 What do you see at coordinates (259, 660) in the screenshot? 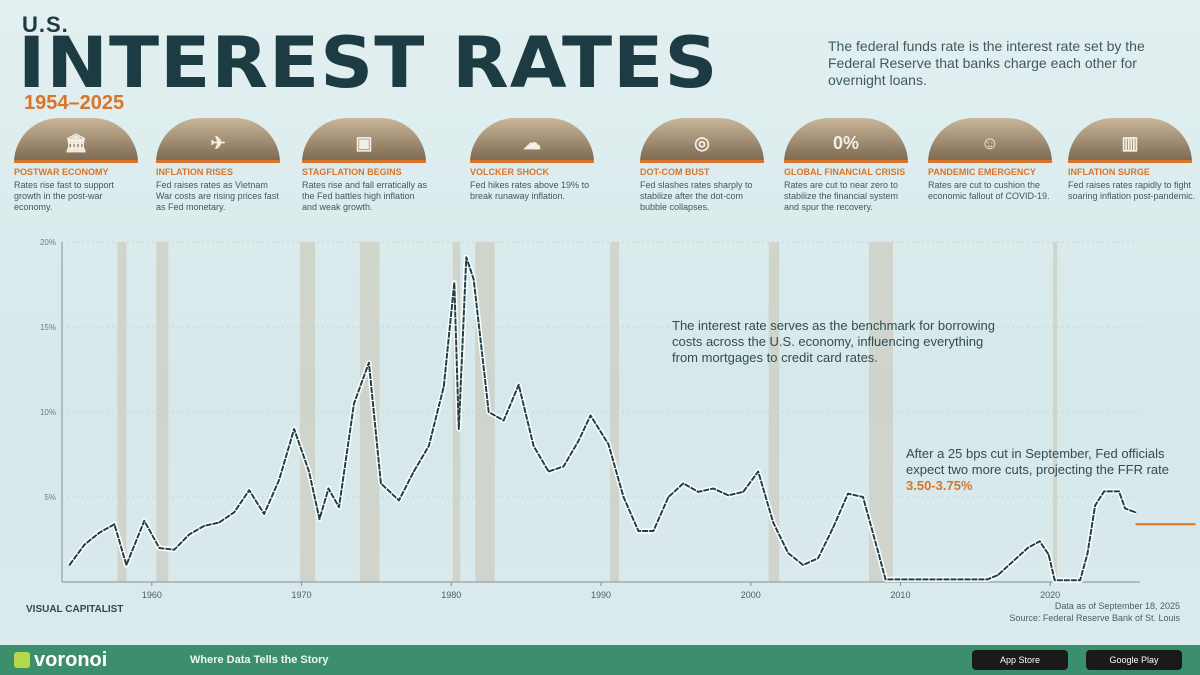
I see `footer-tagline: Where Data Tells the Story` at bounding box center [259, 660].